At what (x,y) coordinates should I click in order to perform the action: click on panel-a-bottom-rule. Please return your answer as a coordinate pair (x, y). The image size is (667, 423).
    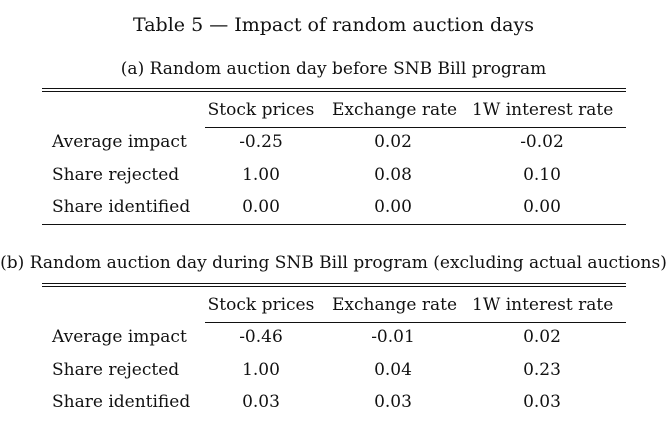
    Looking at the image, I should click on (334, 224).